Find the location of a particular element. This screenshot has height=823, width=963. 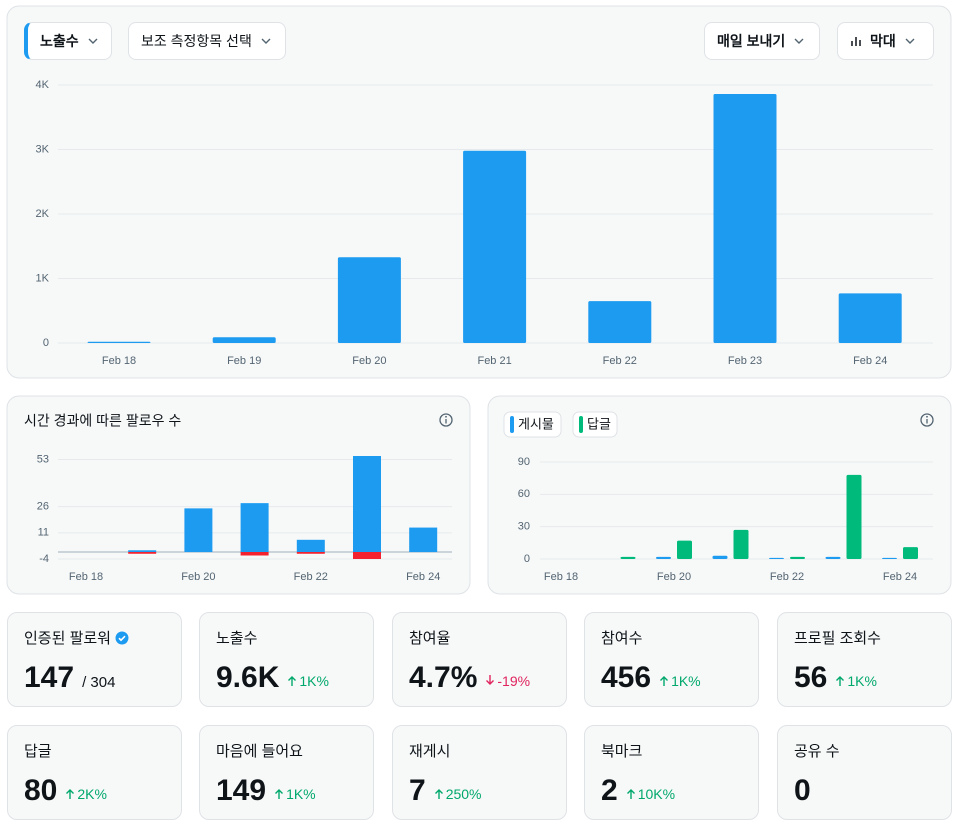

metric-select: 노출수 is located at coordinates (68, 41).